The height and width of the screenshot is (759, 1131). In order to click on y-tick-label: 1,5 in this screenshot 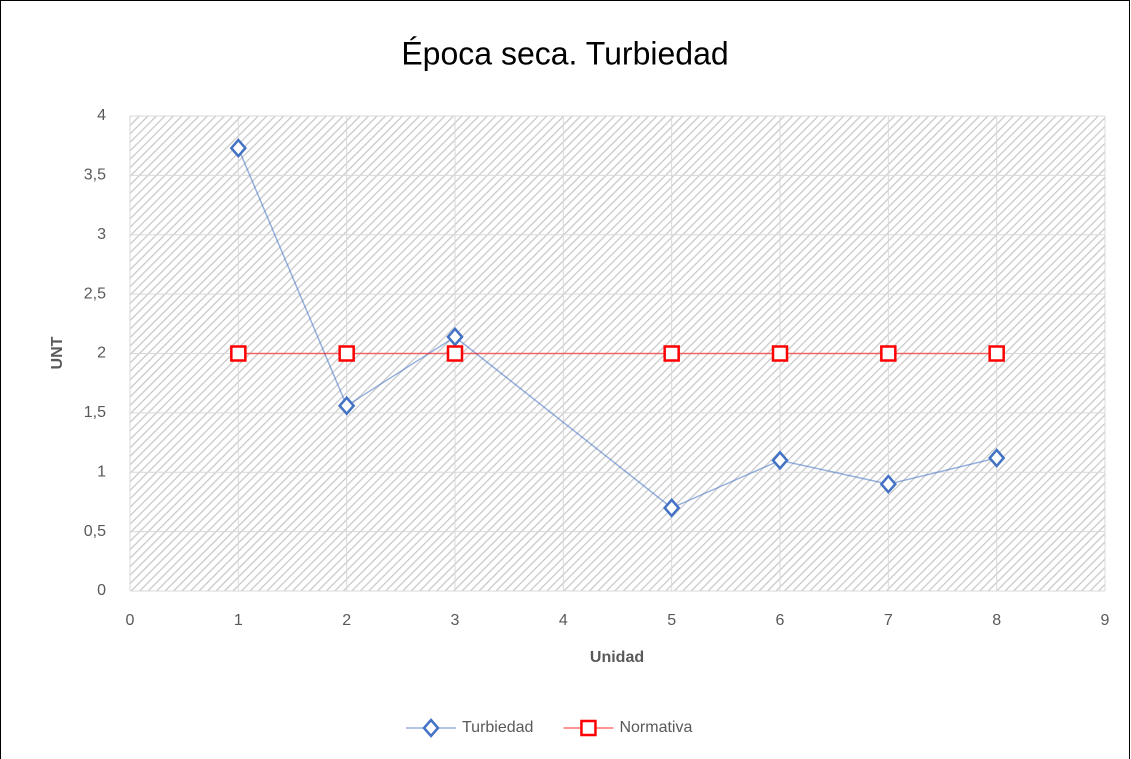, I will do `click(95, 412)`.